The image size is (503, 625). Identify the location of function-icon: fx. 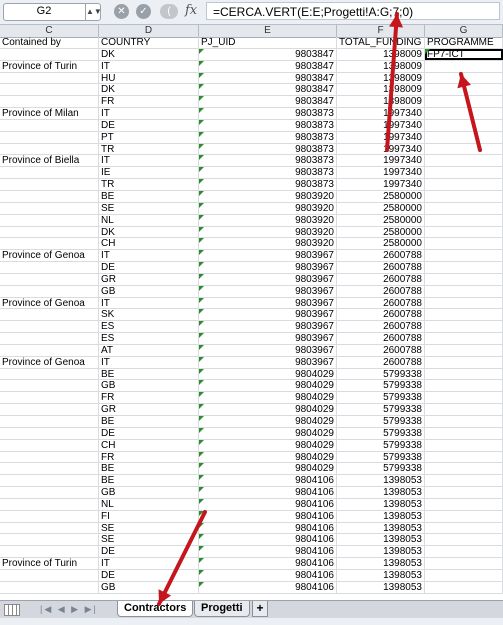
(191, 10).